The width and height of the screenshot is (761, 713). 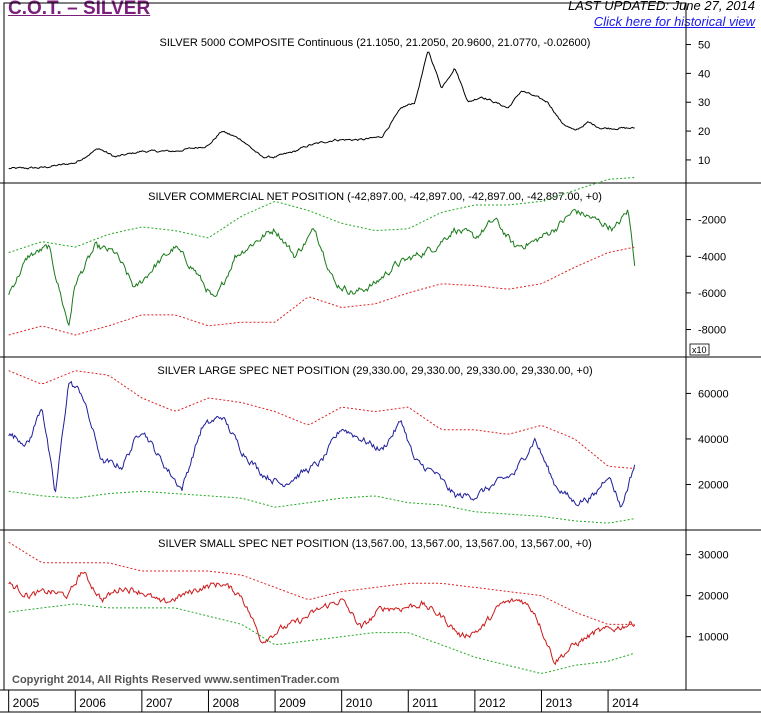 What do you see at coordinates (713, 440) in the screenshot?
I see `y-tick-label: 40000` at bounding box center [713, 440].